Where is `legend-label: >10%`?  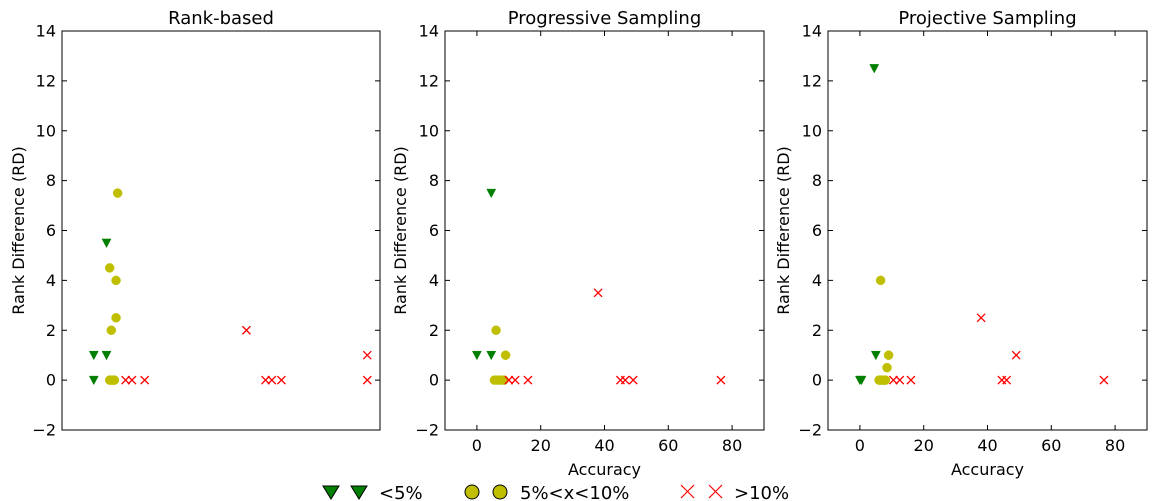 legend-label: >10% is located at coordinates (761, 492).